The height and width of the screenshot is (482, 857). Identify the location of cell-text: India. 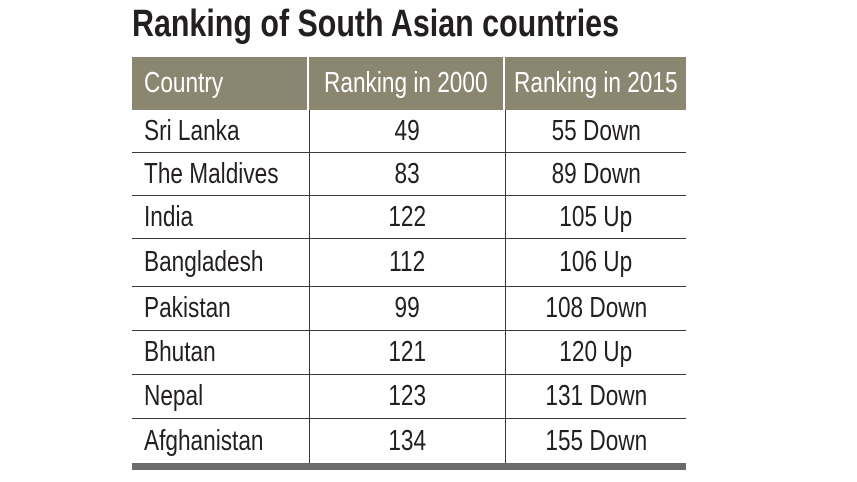
(169, 216).